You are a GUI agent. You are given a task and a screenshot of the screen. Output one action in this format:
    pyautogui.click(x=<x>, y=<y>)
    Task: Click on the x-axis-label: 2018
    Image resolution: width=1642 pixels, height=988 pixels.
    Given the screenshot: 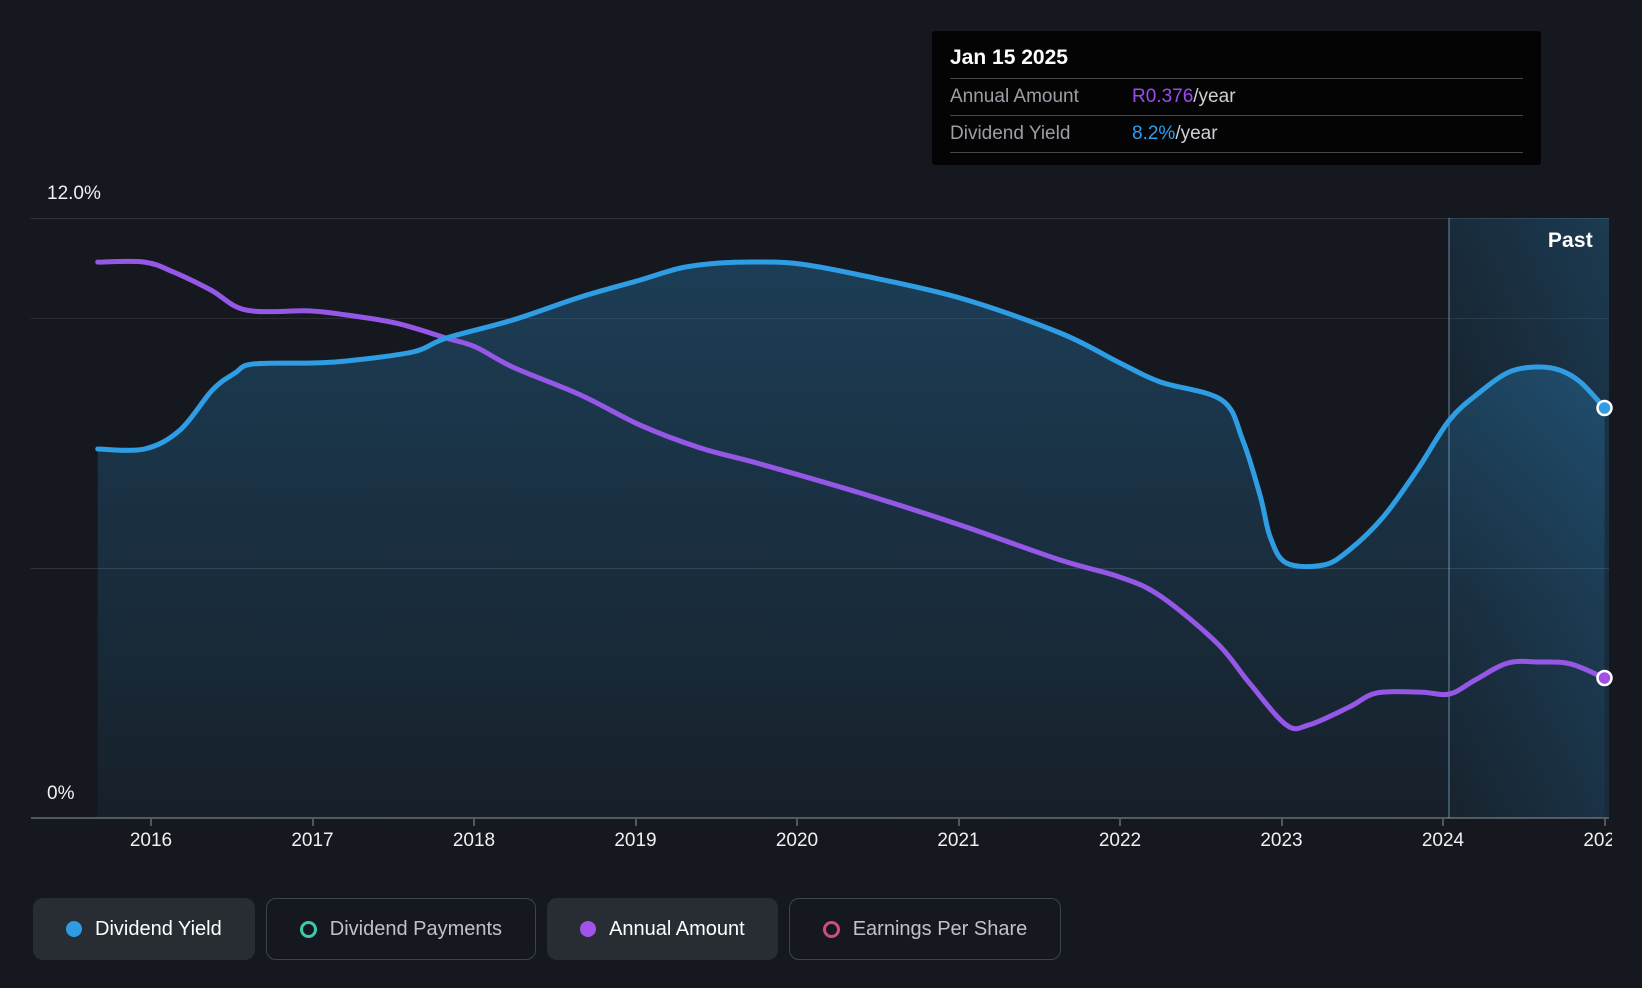 What is the action you would take?
    pyautogui.click(x=474, y=840)
    